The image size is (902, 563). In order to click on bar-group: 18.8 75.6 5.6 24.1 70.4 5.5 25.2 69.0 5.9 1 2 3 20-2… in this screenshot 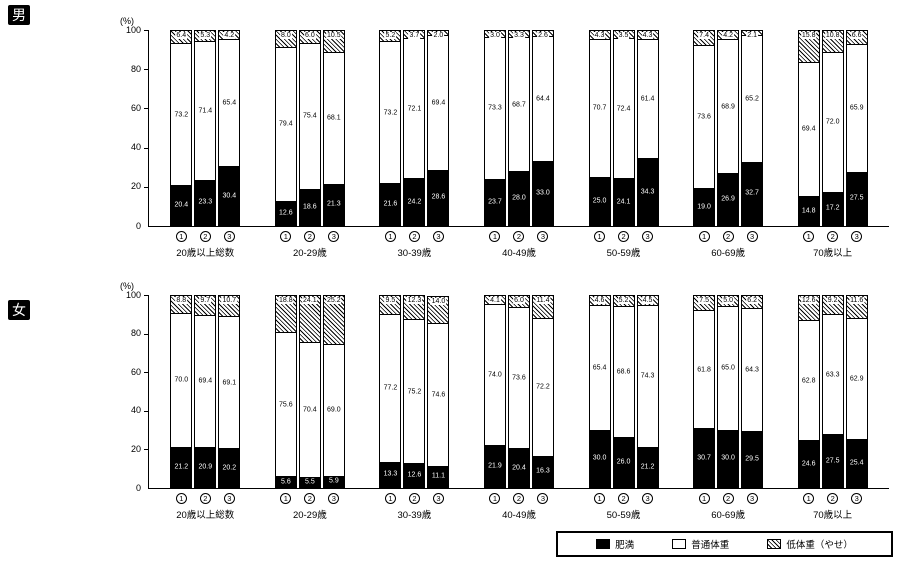, I will do `click(309, 407)`.